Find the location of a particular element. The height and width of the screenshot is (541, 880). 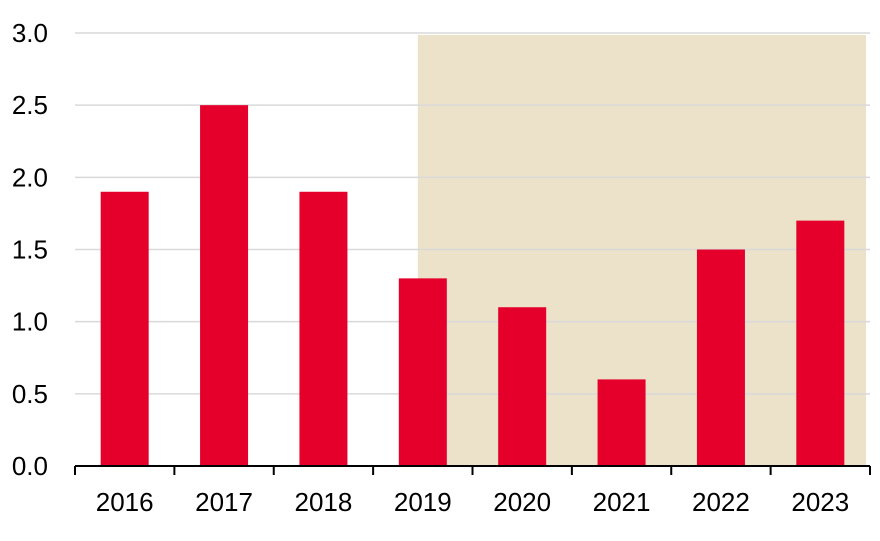

bar-2020 is located at coordinates (522, 386).